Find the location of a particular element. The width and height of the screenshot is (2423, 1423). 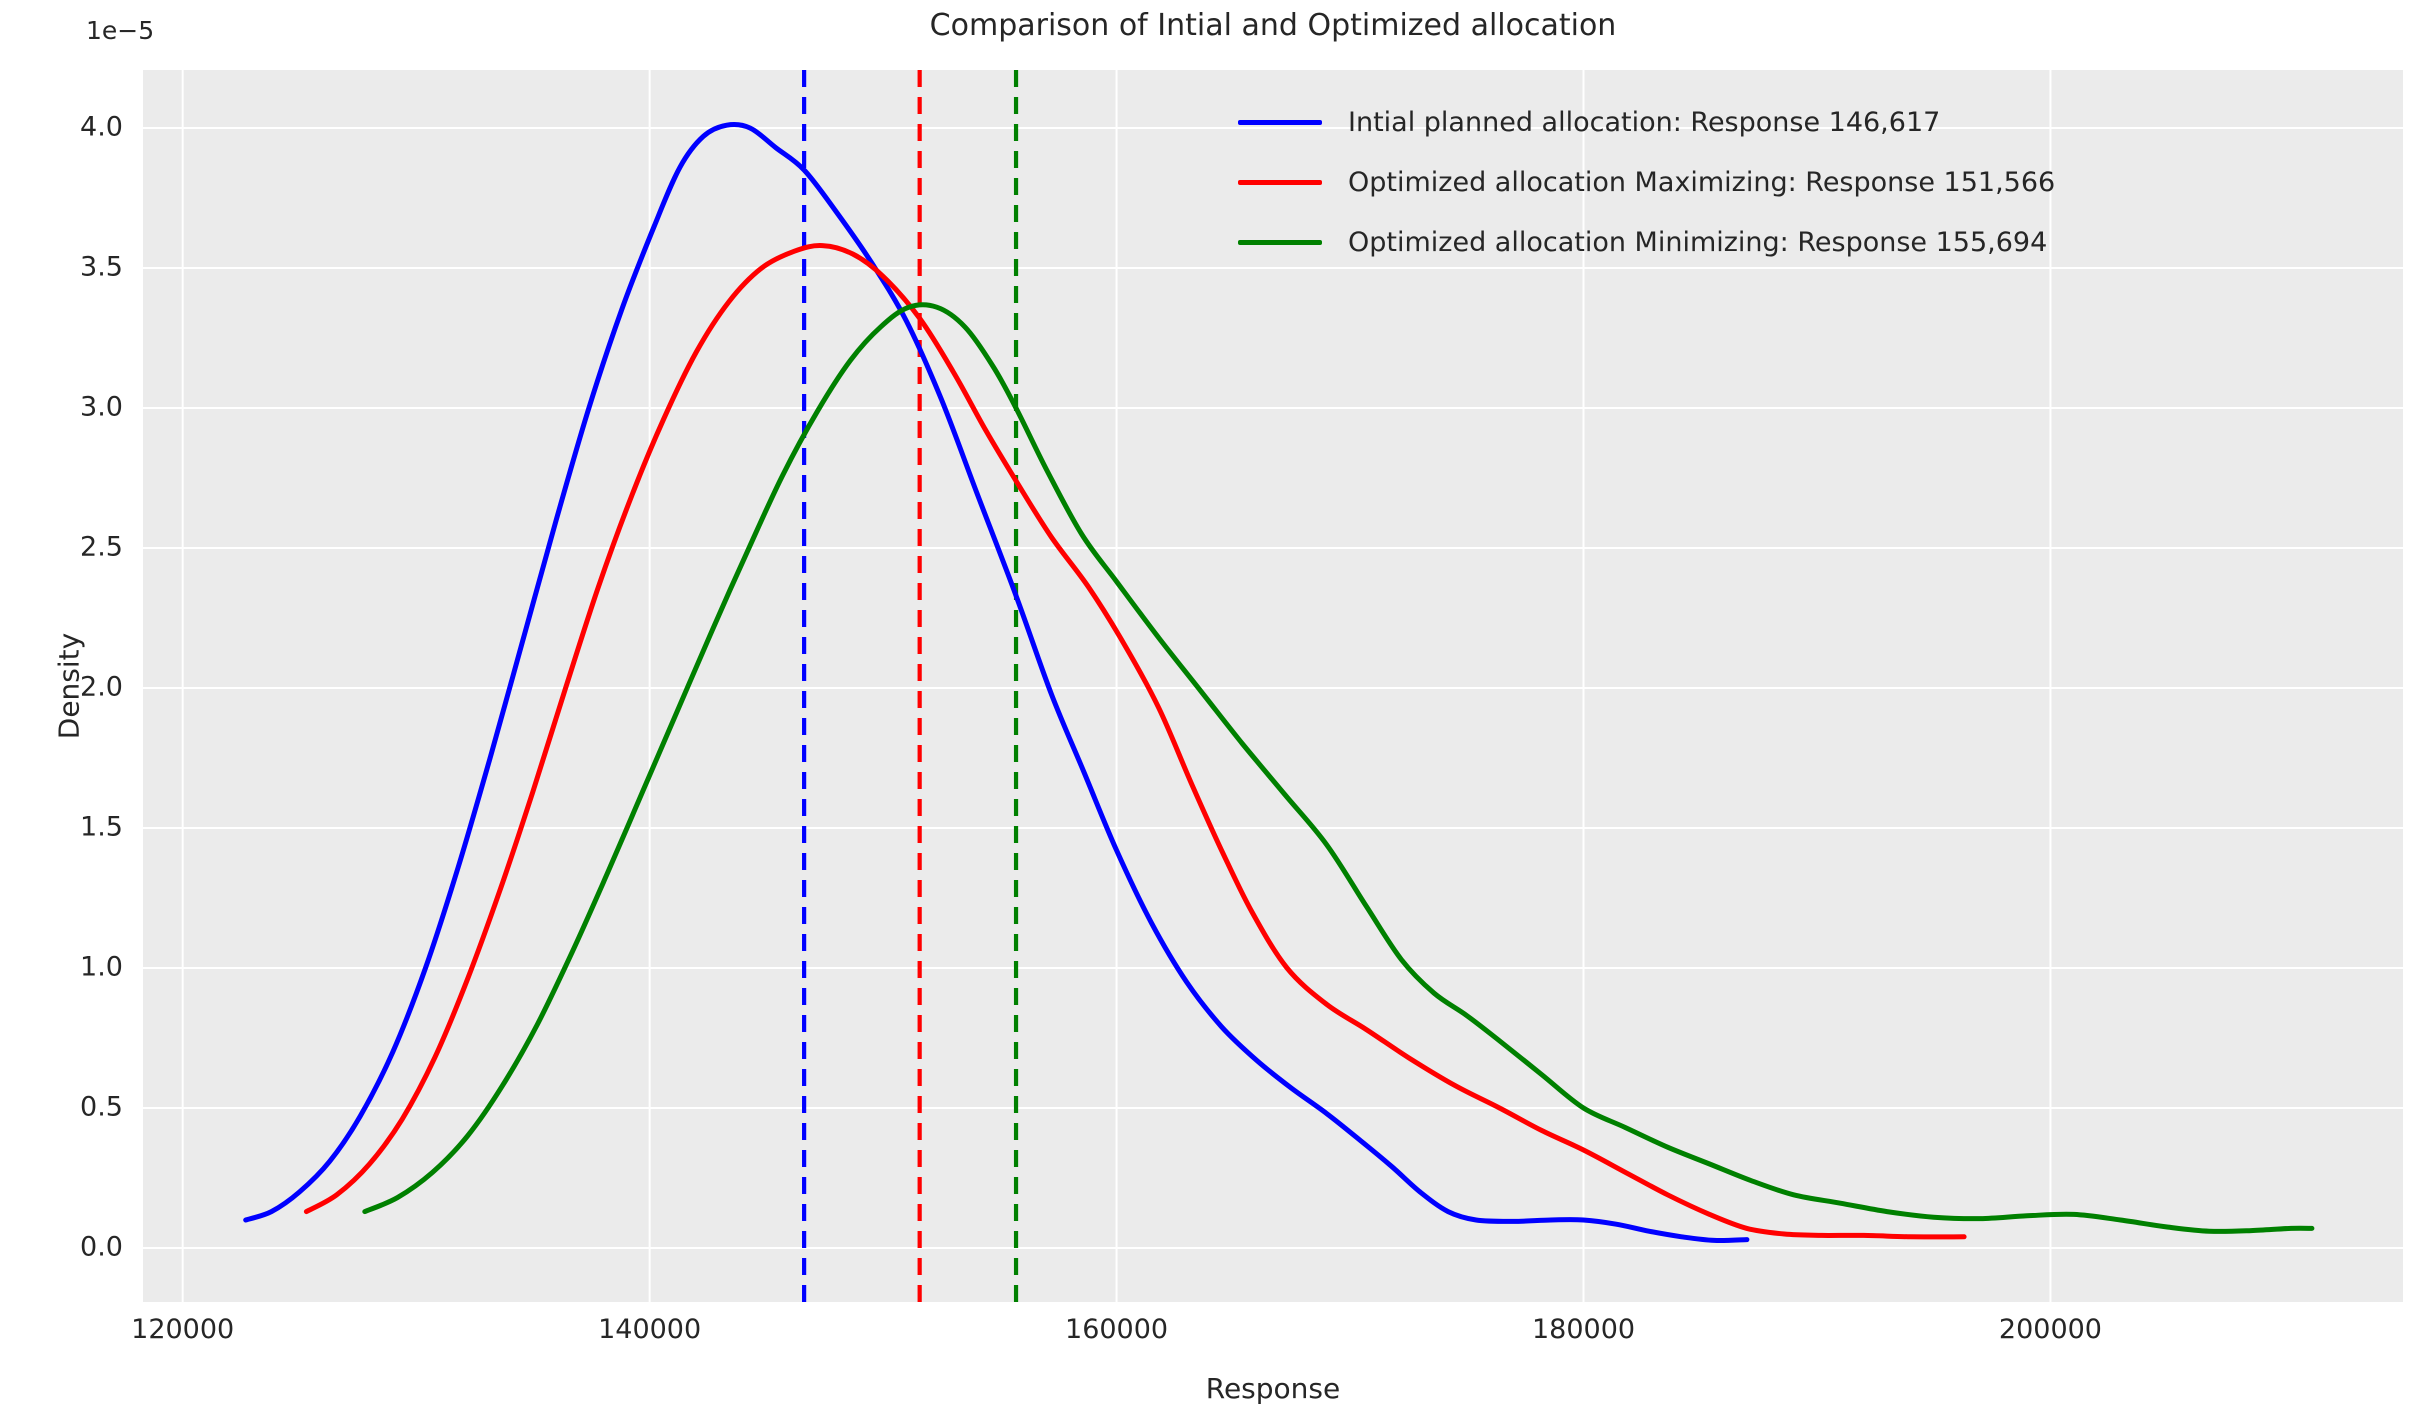

y-axis-offset-text: 1e−5 is located at coordinates (120, 30).